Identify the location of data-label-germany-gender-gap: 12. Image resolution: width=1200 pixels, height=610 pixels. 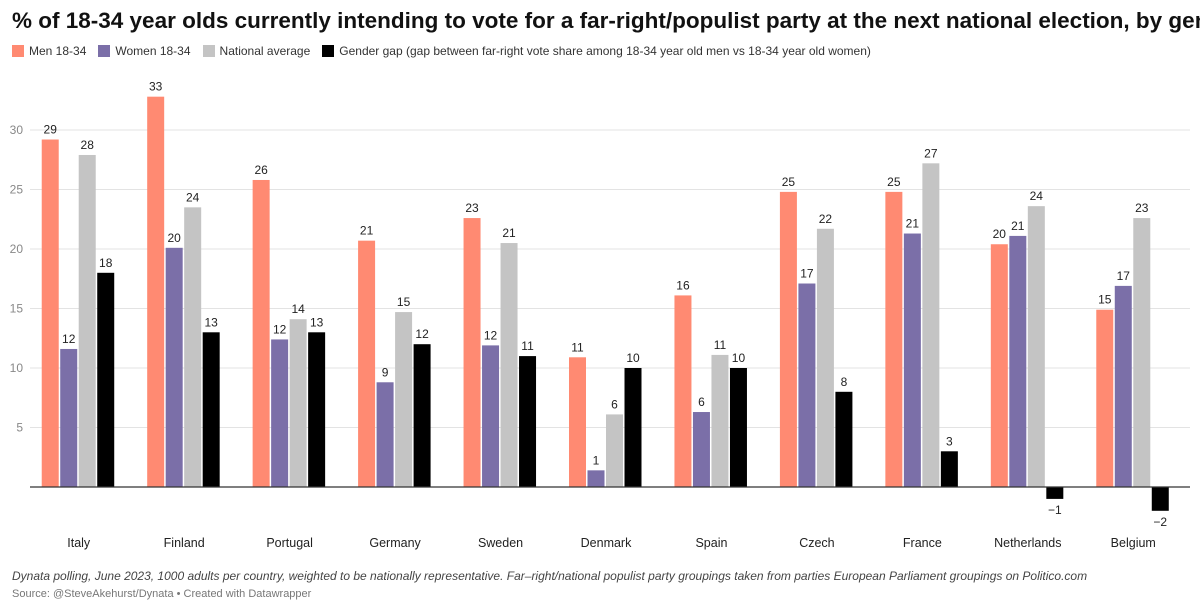
(422, 334).